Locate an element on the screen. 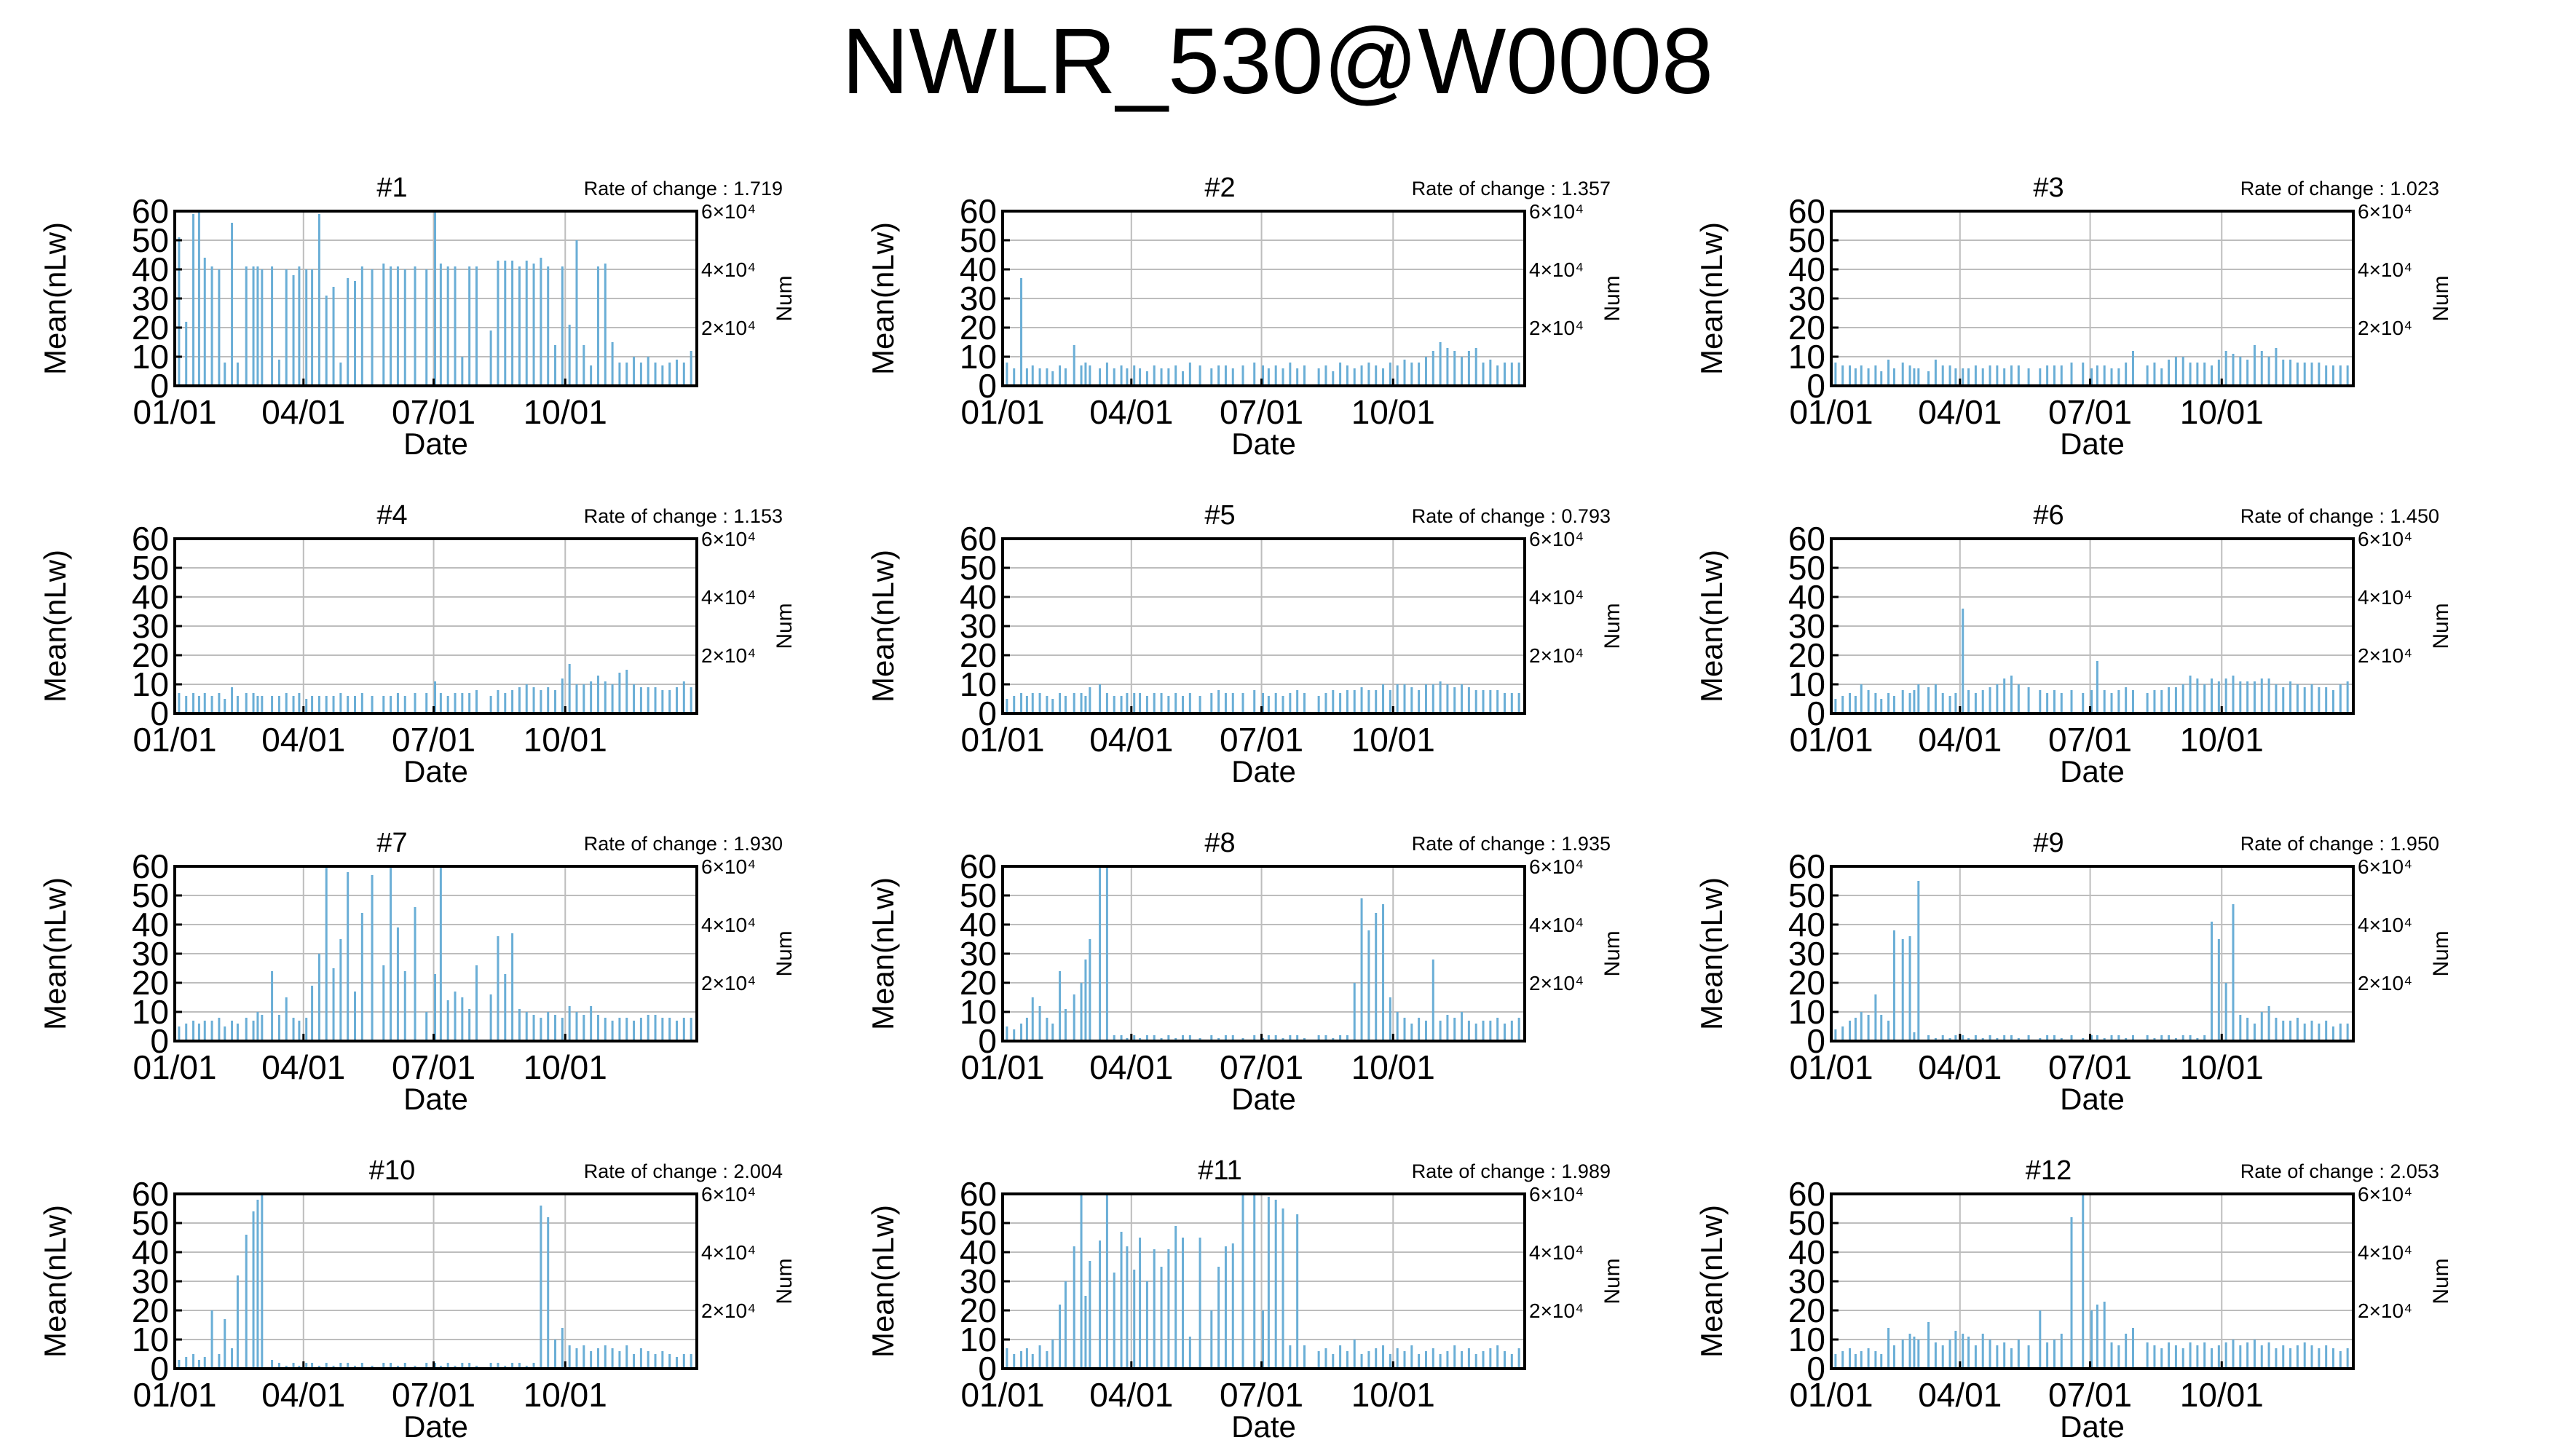  x-tick-label: 10/01 is located at coordinates (565, 740).